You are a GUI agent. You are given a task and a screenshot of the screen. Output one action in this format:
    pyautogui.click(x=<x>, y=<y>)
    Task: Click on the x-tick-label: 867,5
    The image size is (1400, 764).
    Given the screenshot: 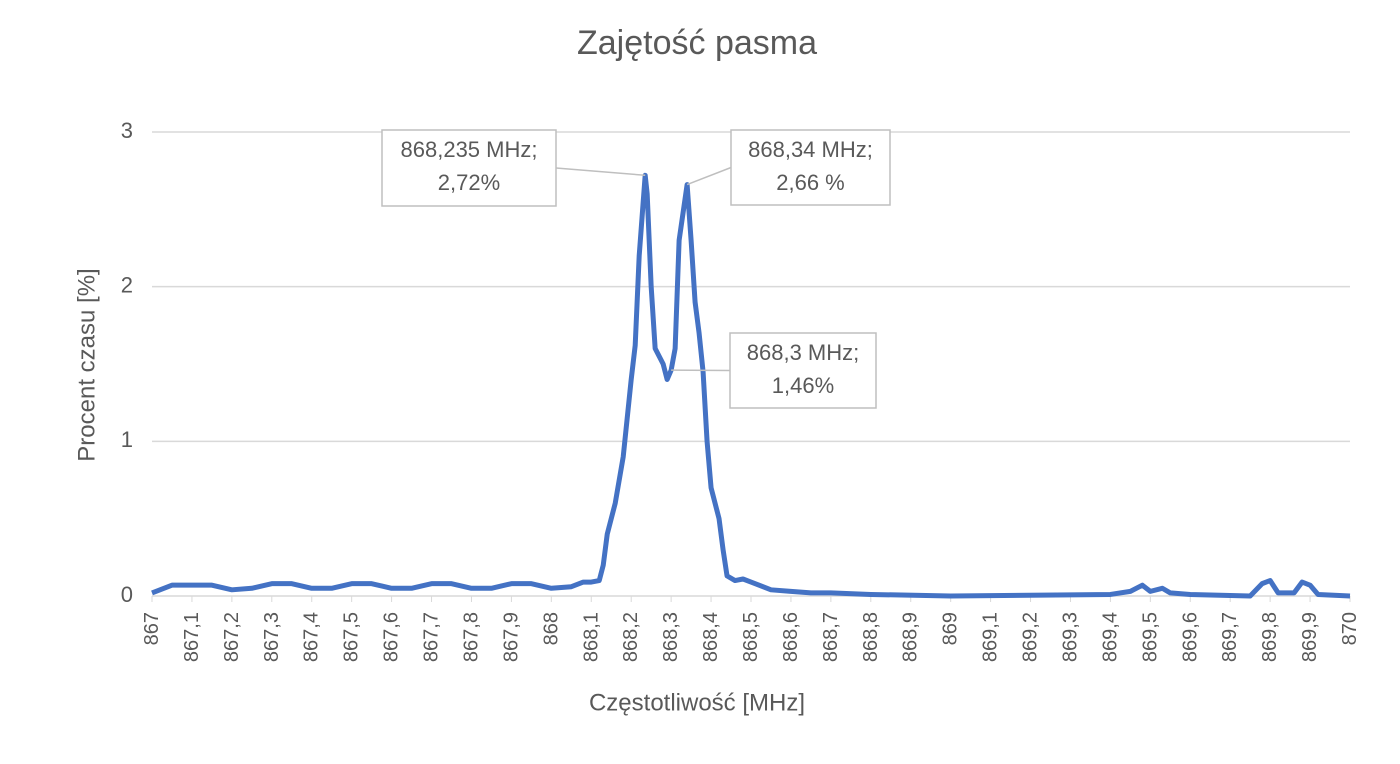 What is the action you would take?
    pyautogui.click(x=352, y=637)
    